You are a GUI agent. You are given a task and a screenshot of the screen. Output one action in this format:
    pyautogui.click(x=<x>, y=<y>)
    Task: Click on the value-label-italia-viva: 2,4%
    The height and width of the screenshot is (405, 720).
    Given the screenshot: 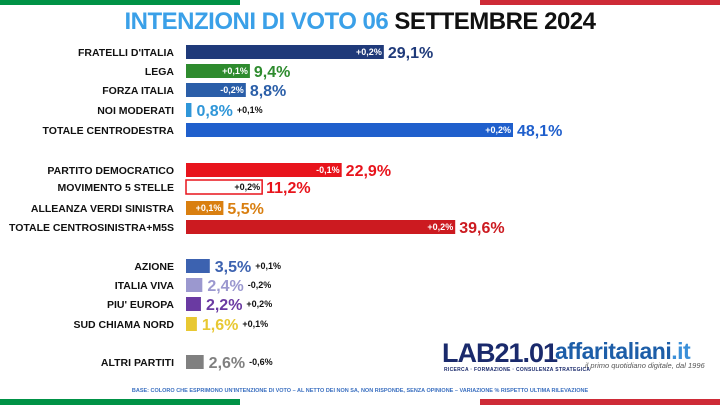 What is the action you would take?
    pyautogui.click(x=225, y=286)
    